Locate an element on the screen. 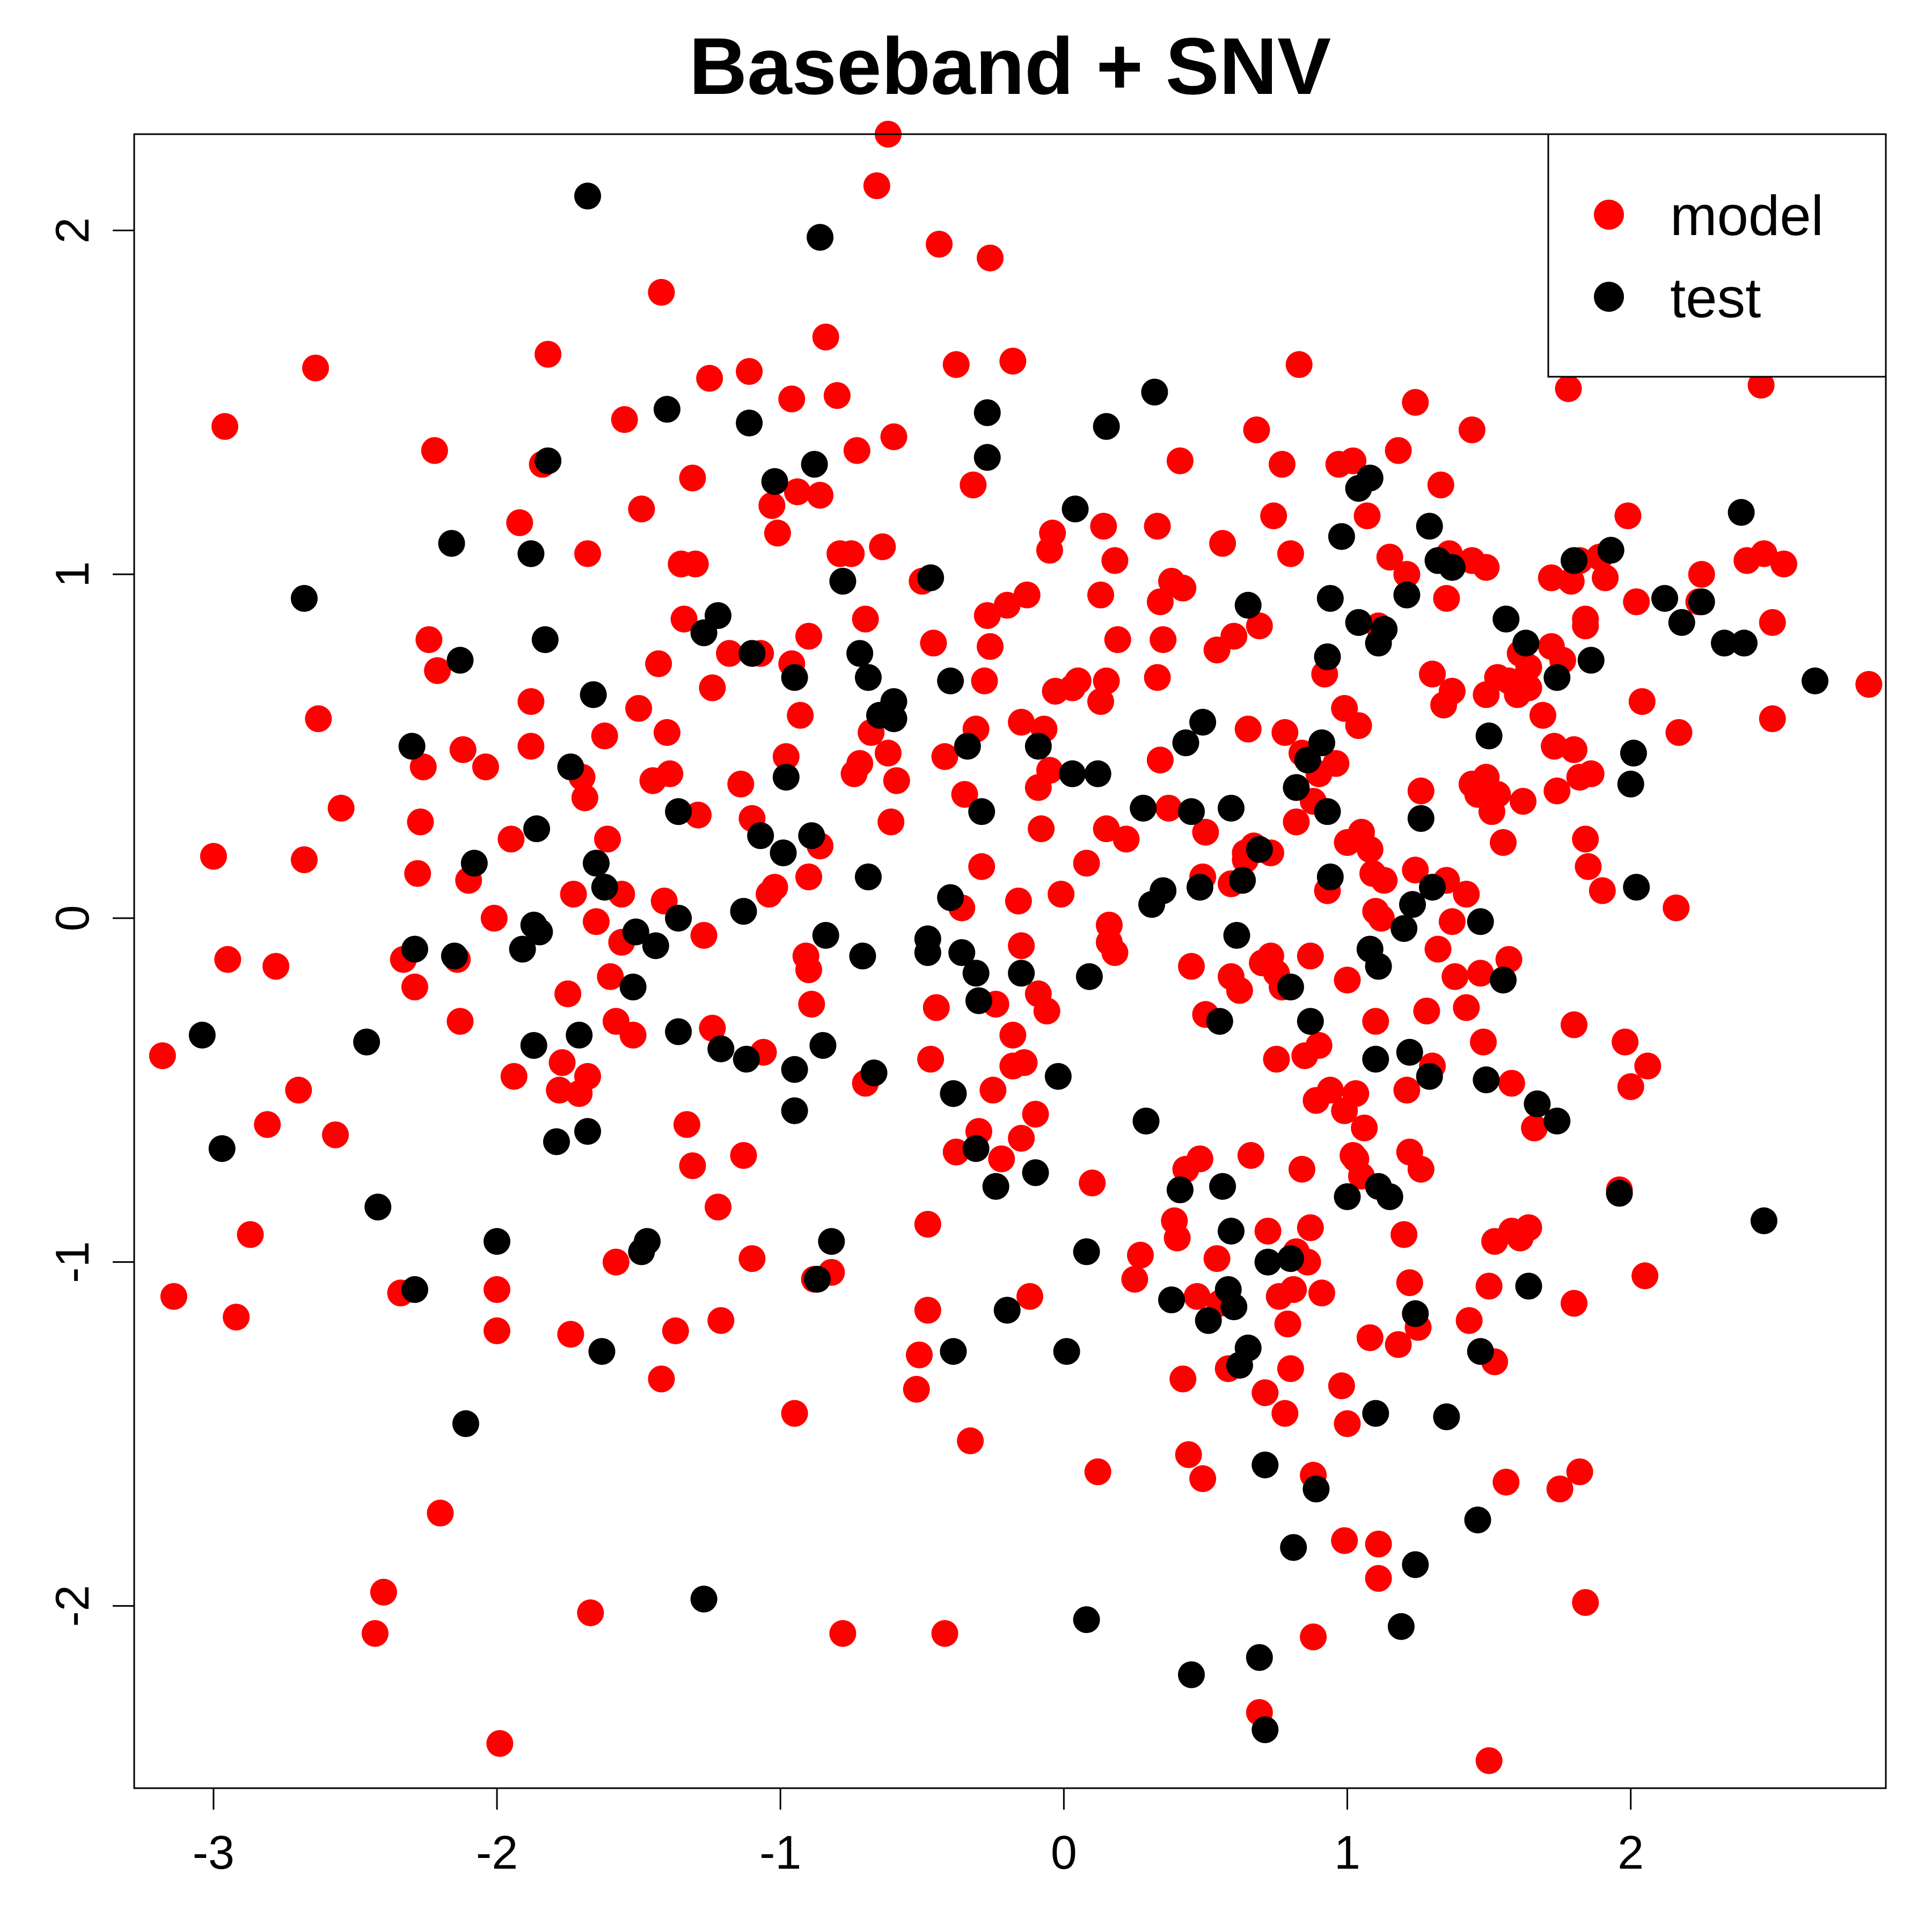 This screenshot has height=1932, width=1932. y-tick-label: 1 is located at coordinates (72, 574).